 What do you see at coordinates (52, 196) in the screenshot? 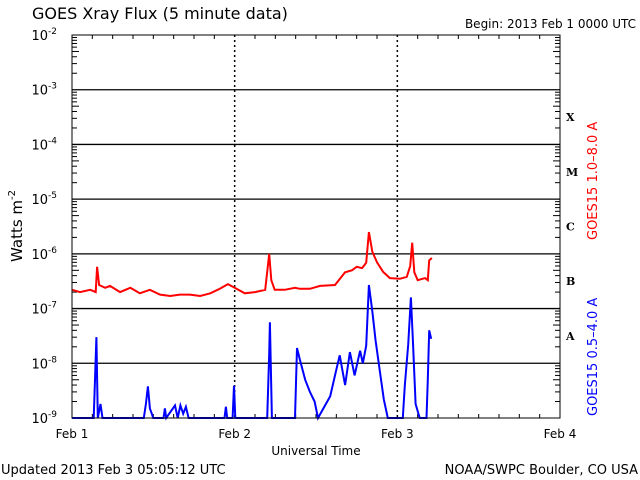
I see `y-tick-exponent: -5` at bounding box center [52, 196].